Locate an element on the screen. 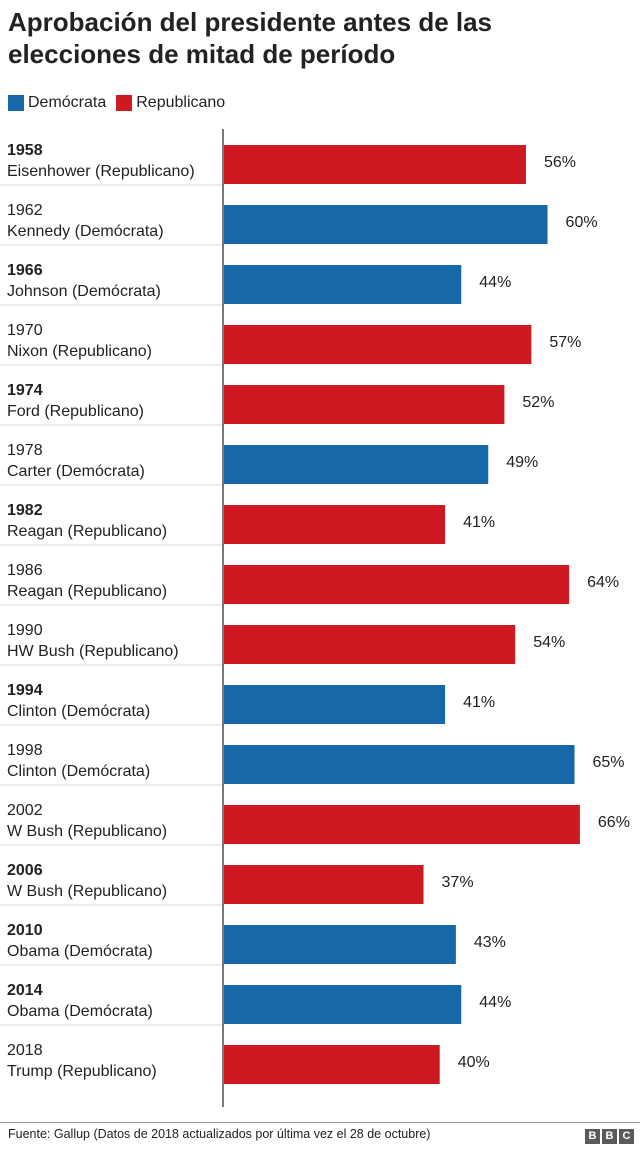 The image size is (640, 1154). year-label: 1978 is located at coordinates (25, 450).